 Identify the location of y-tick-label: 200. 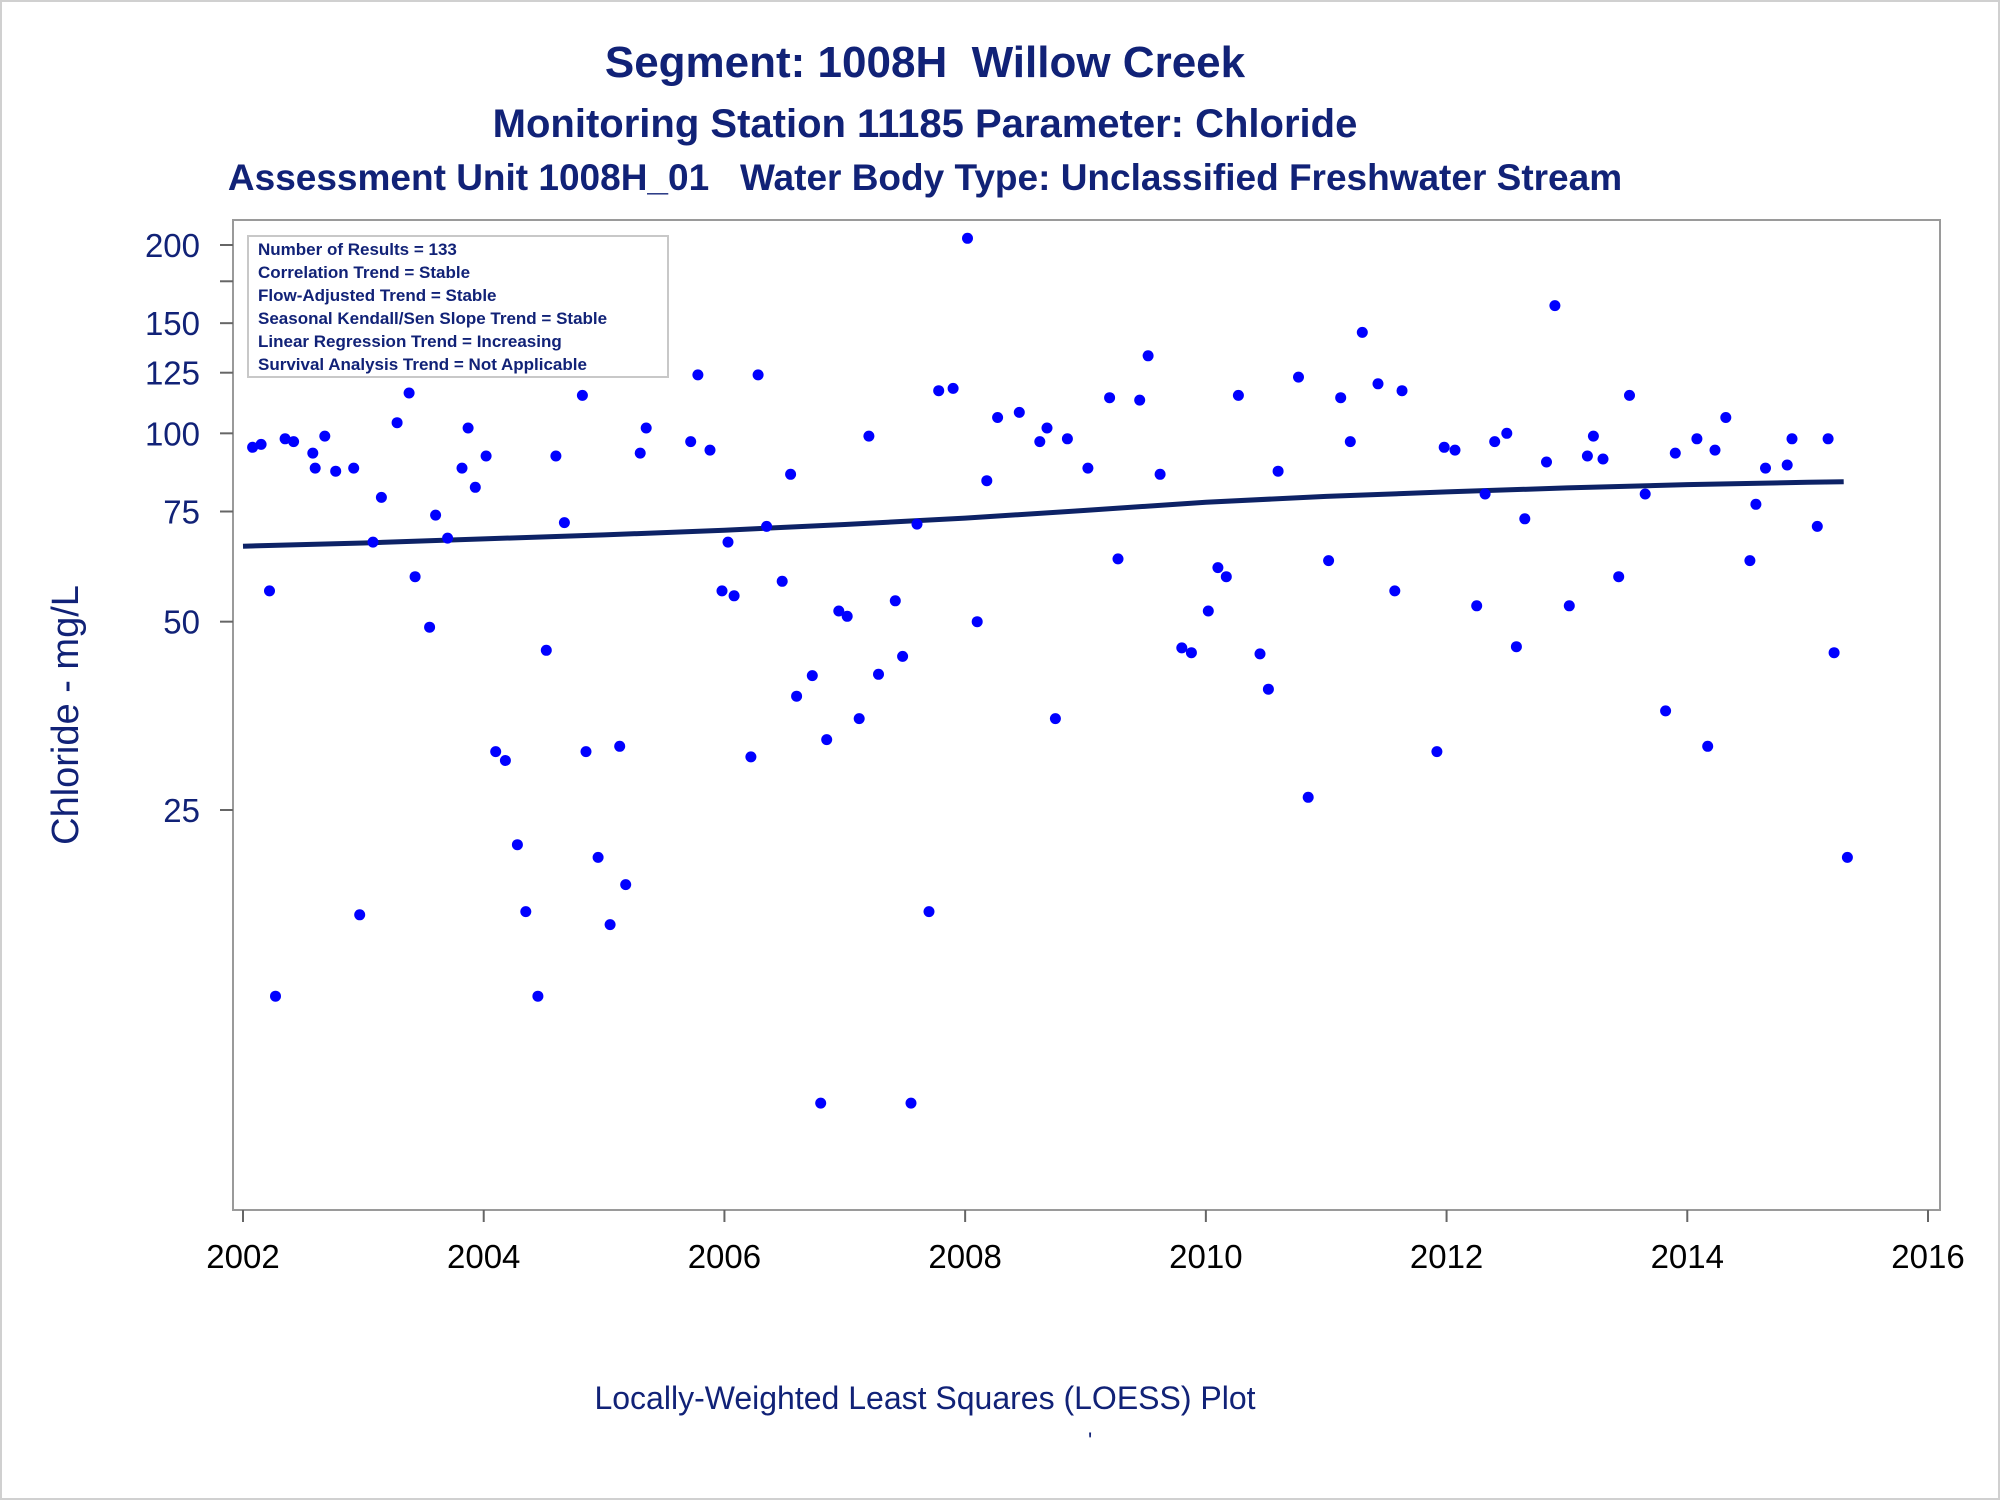
(172, 245).